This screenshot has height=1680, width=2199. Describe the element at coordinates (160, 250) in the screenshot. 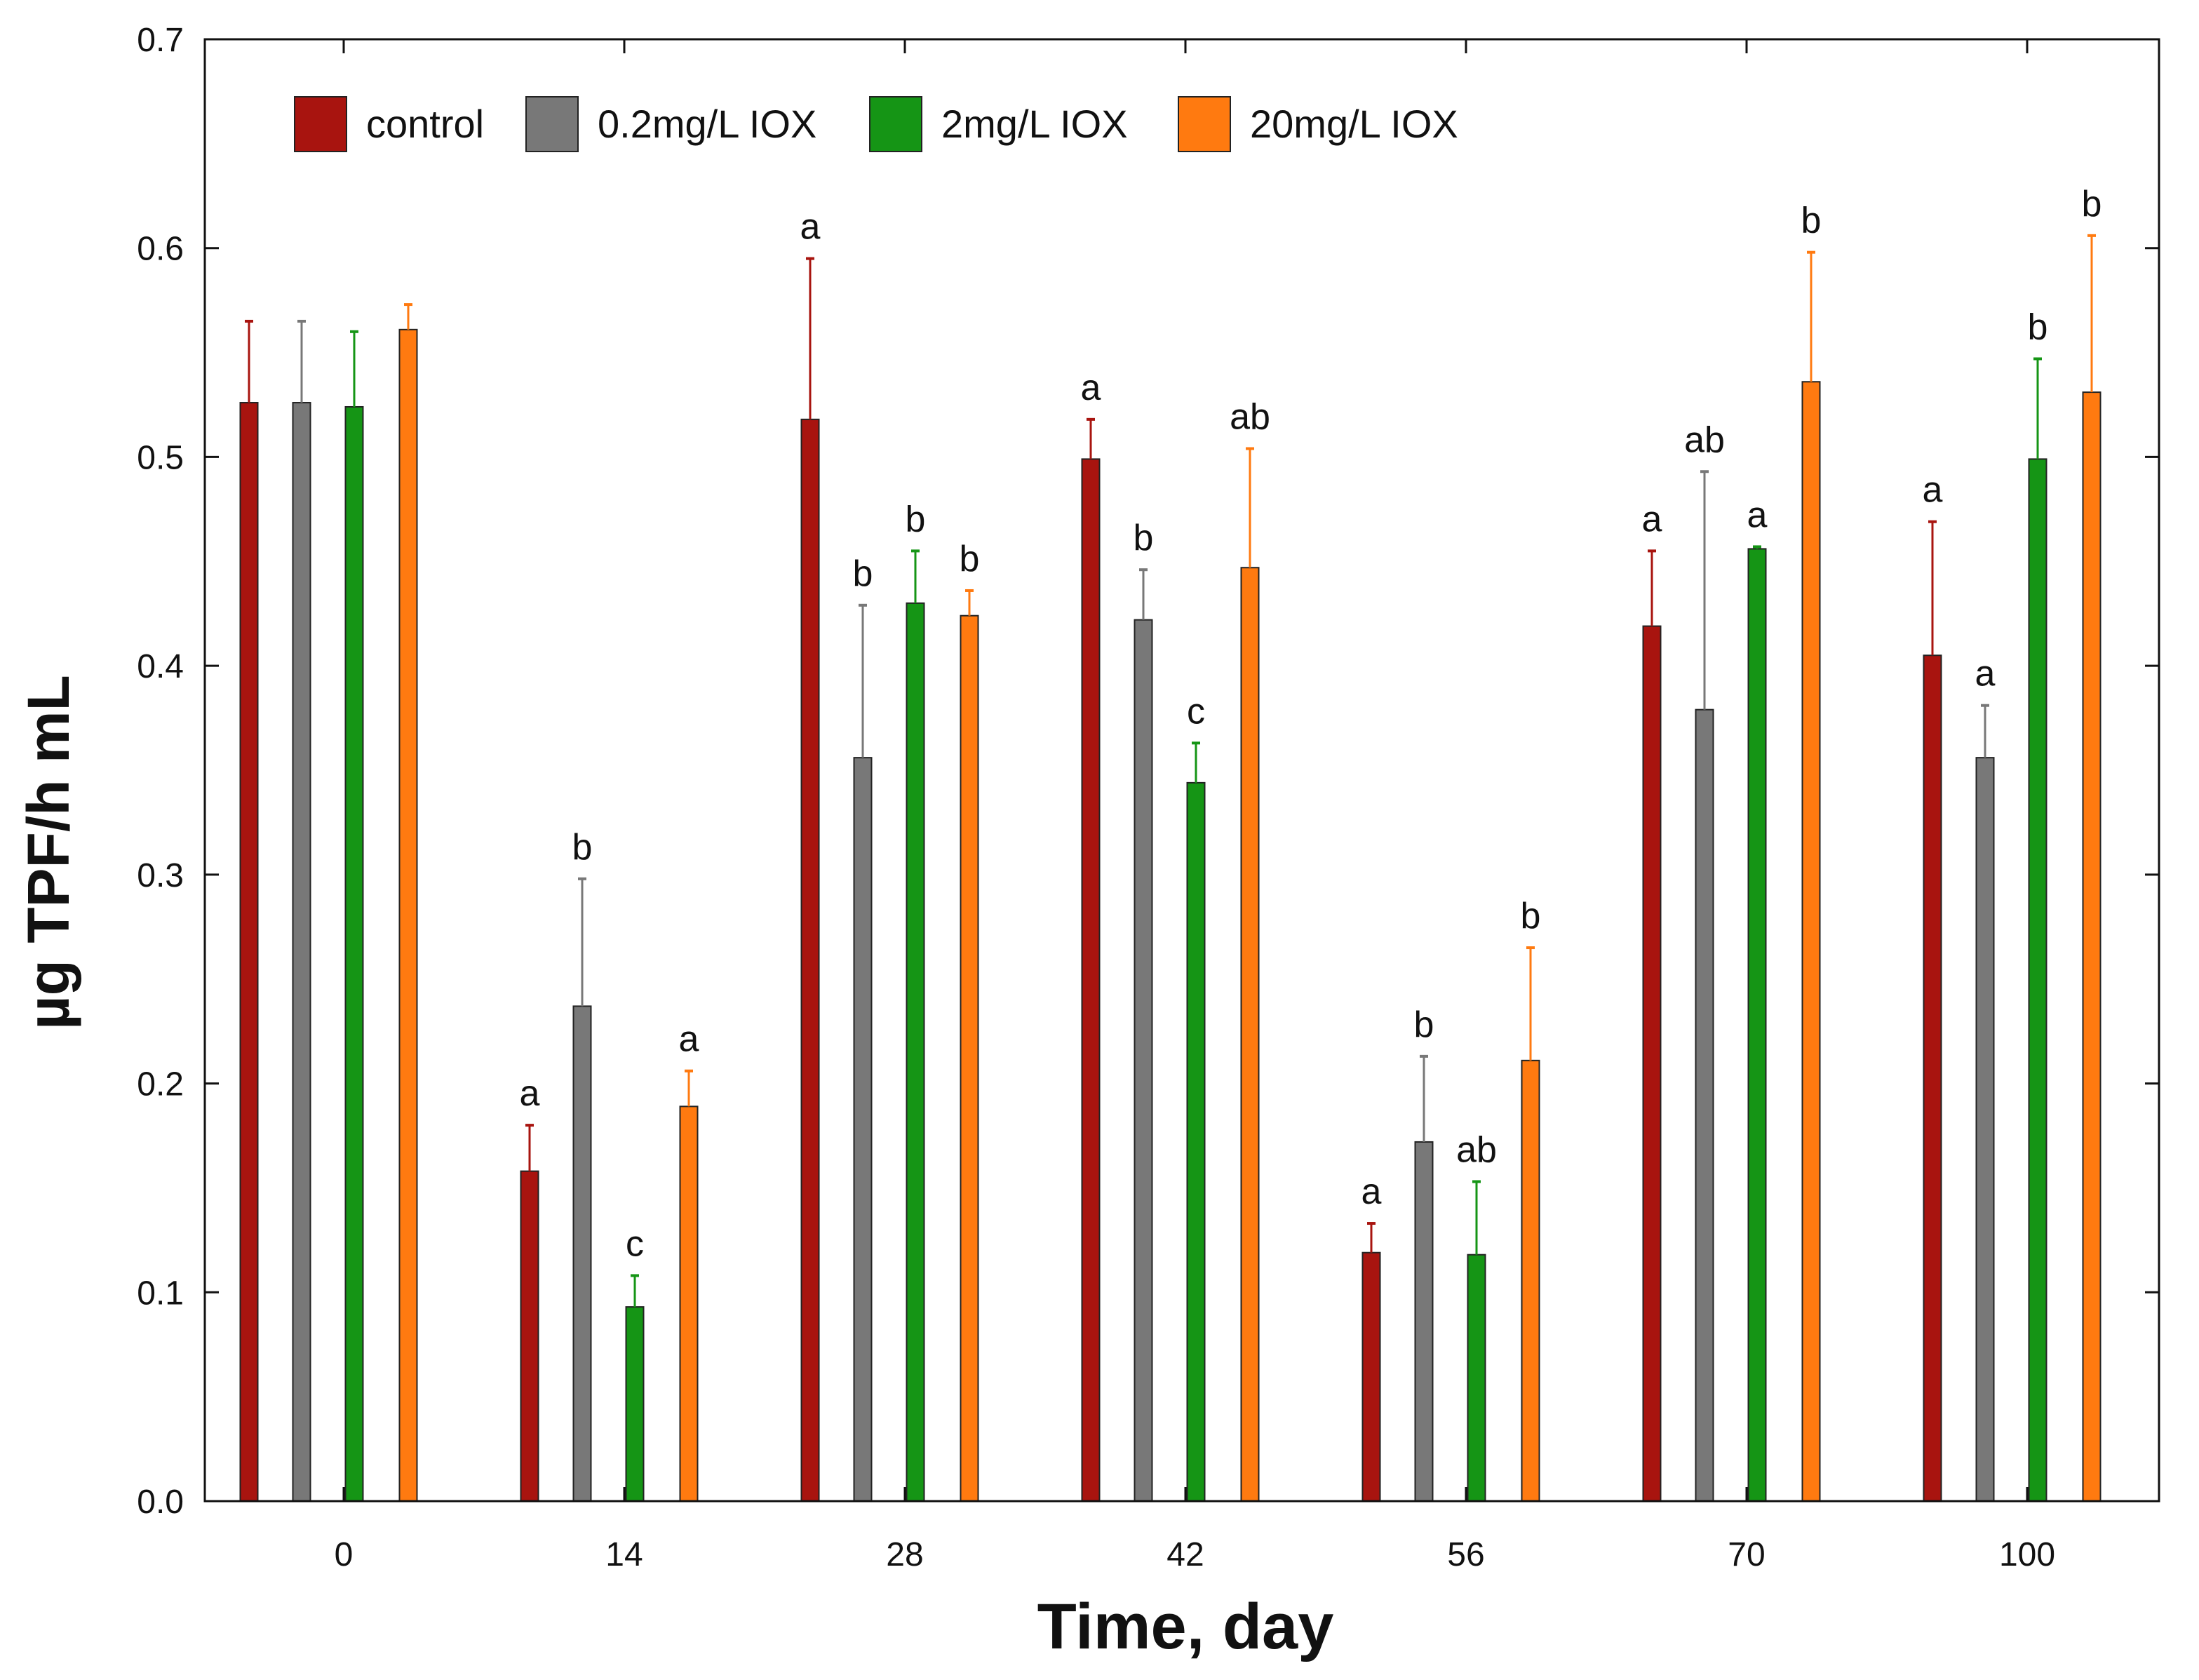

I see `y-tick-label: 0.6` at that location.